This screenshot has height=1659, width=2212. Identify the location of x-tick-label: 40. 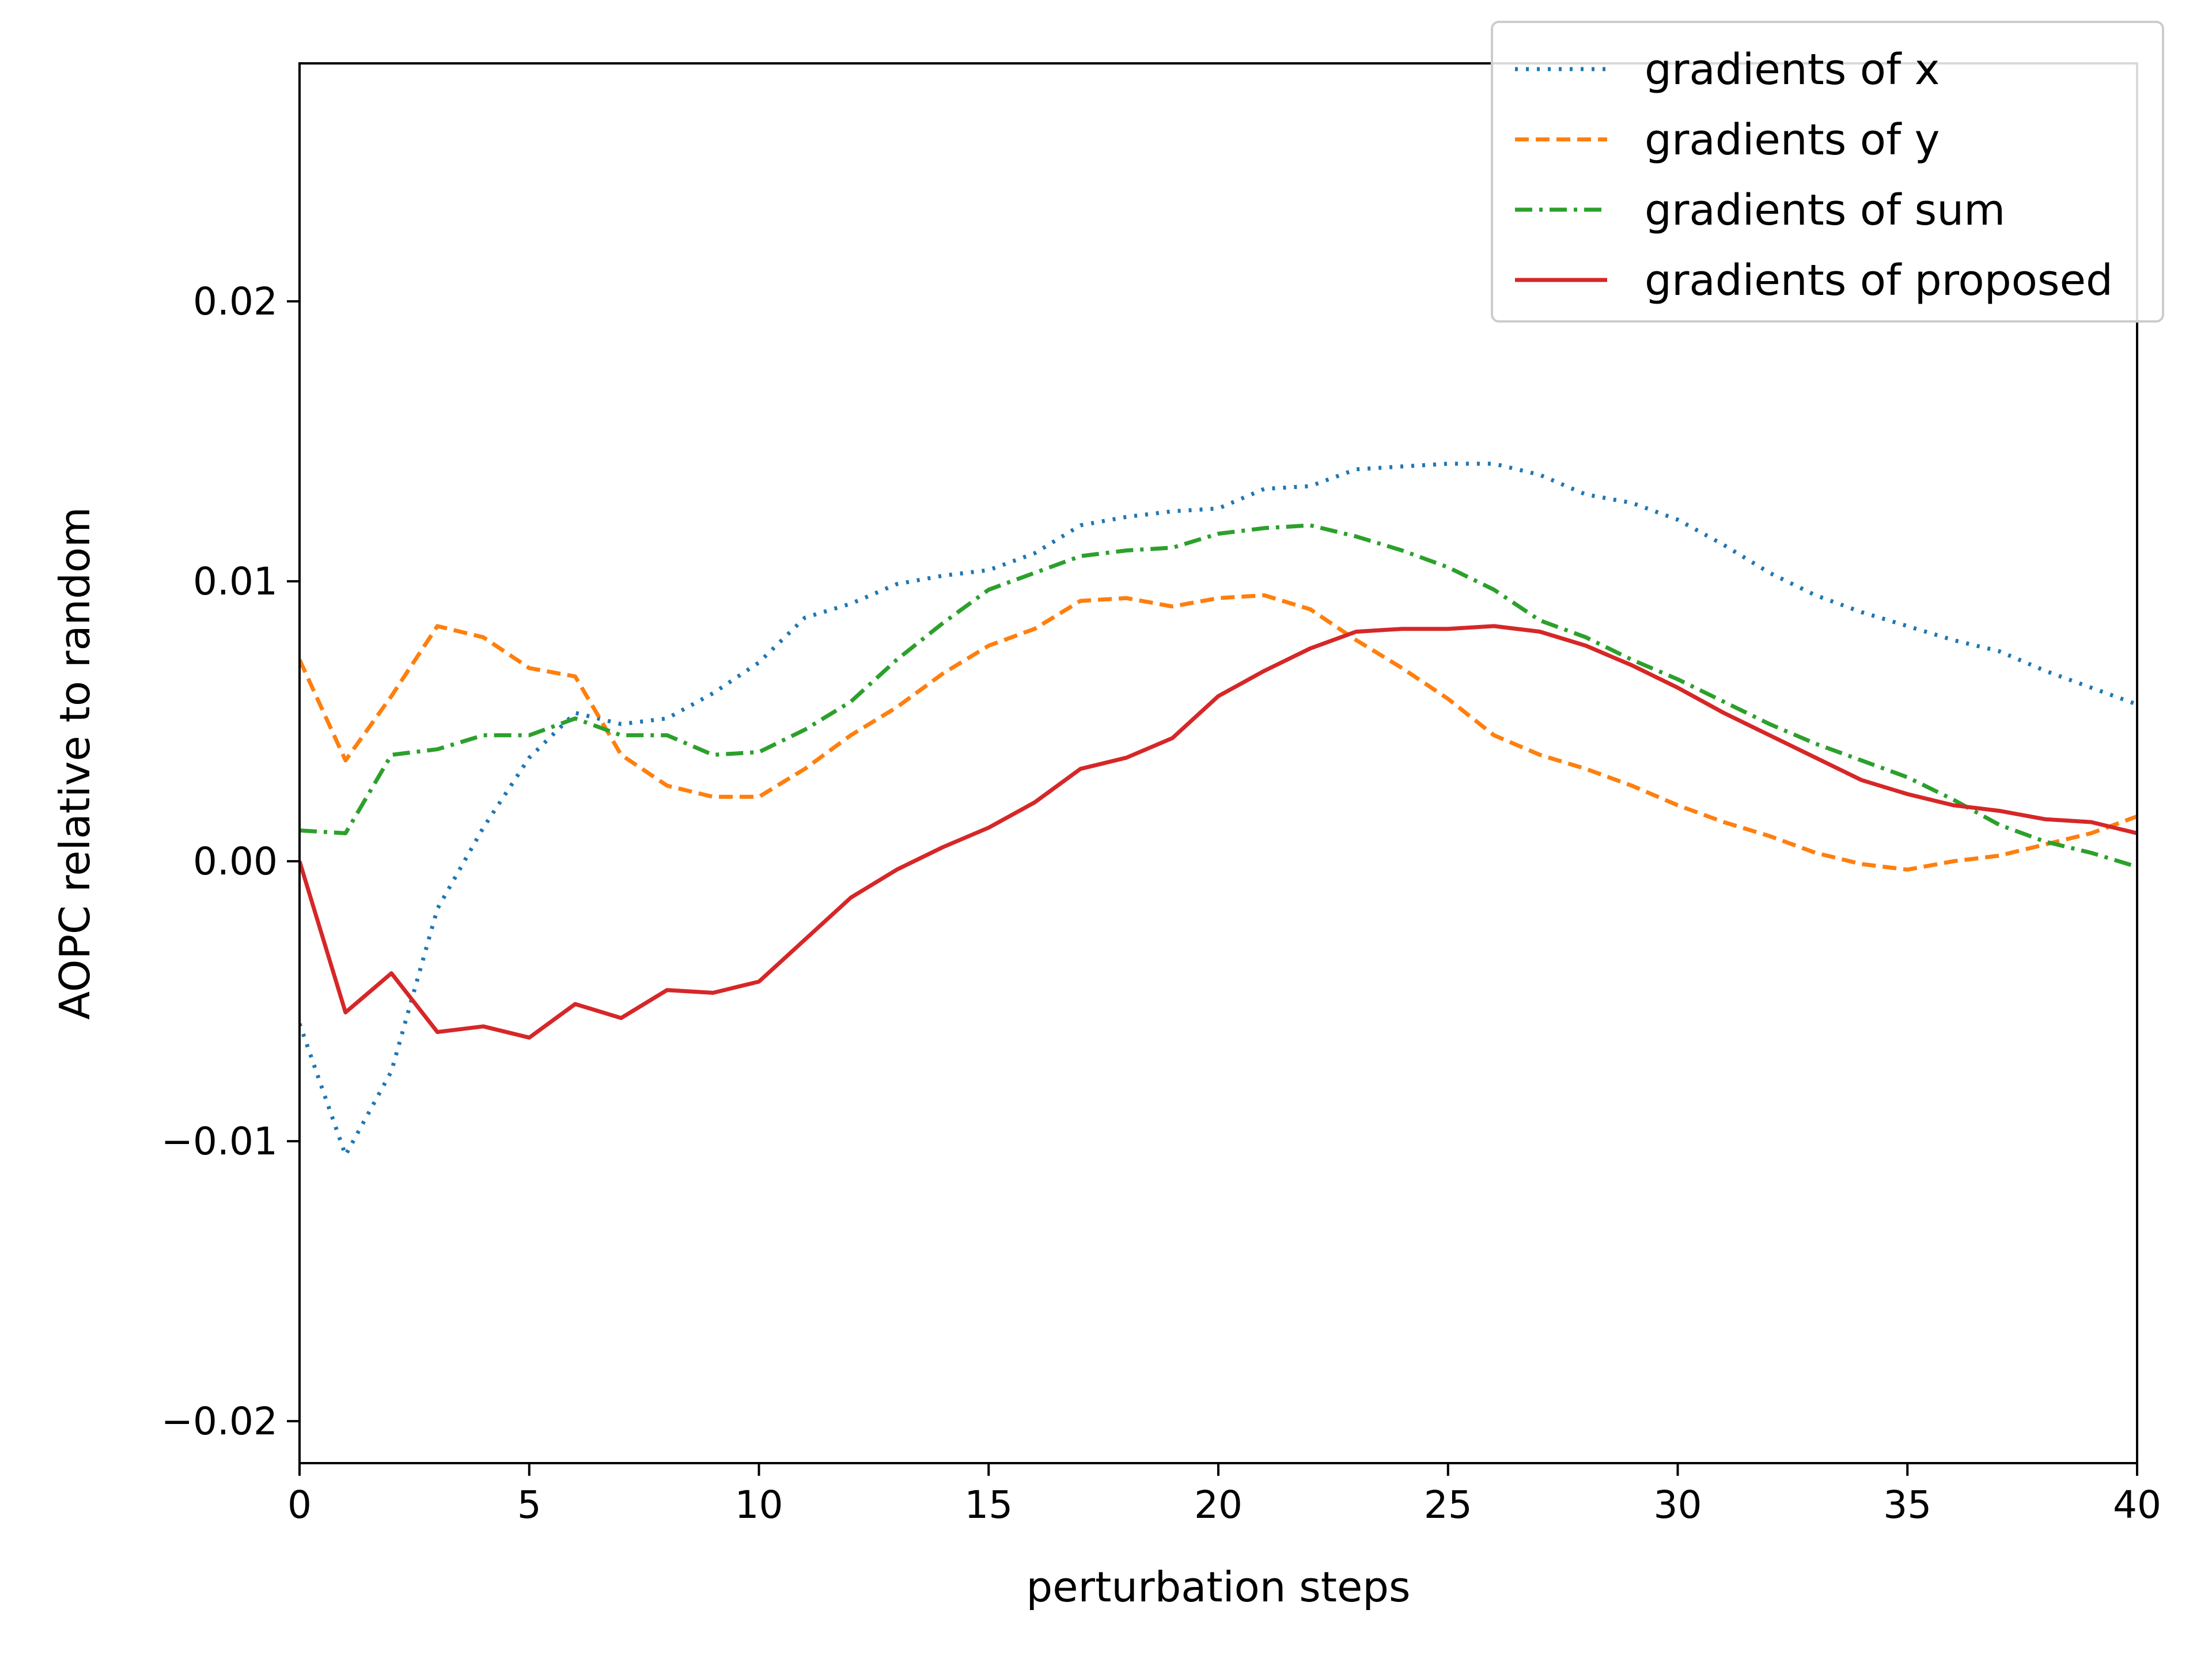
(2137, 1505).